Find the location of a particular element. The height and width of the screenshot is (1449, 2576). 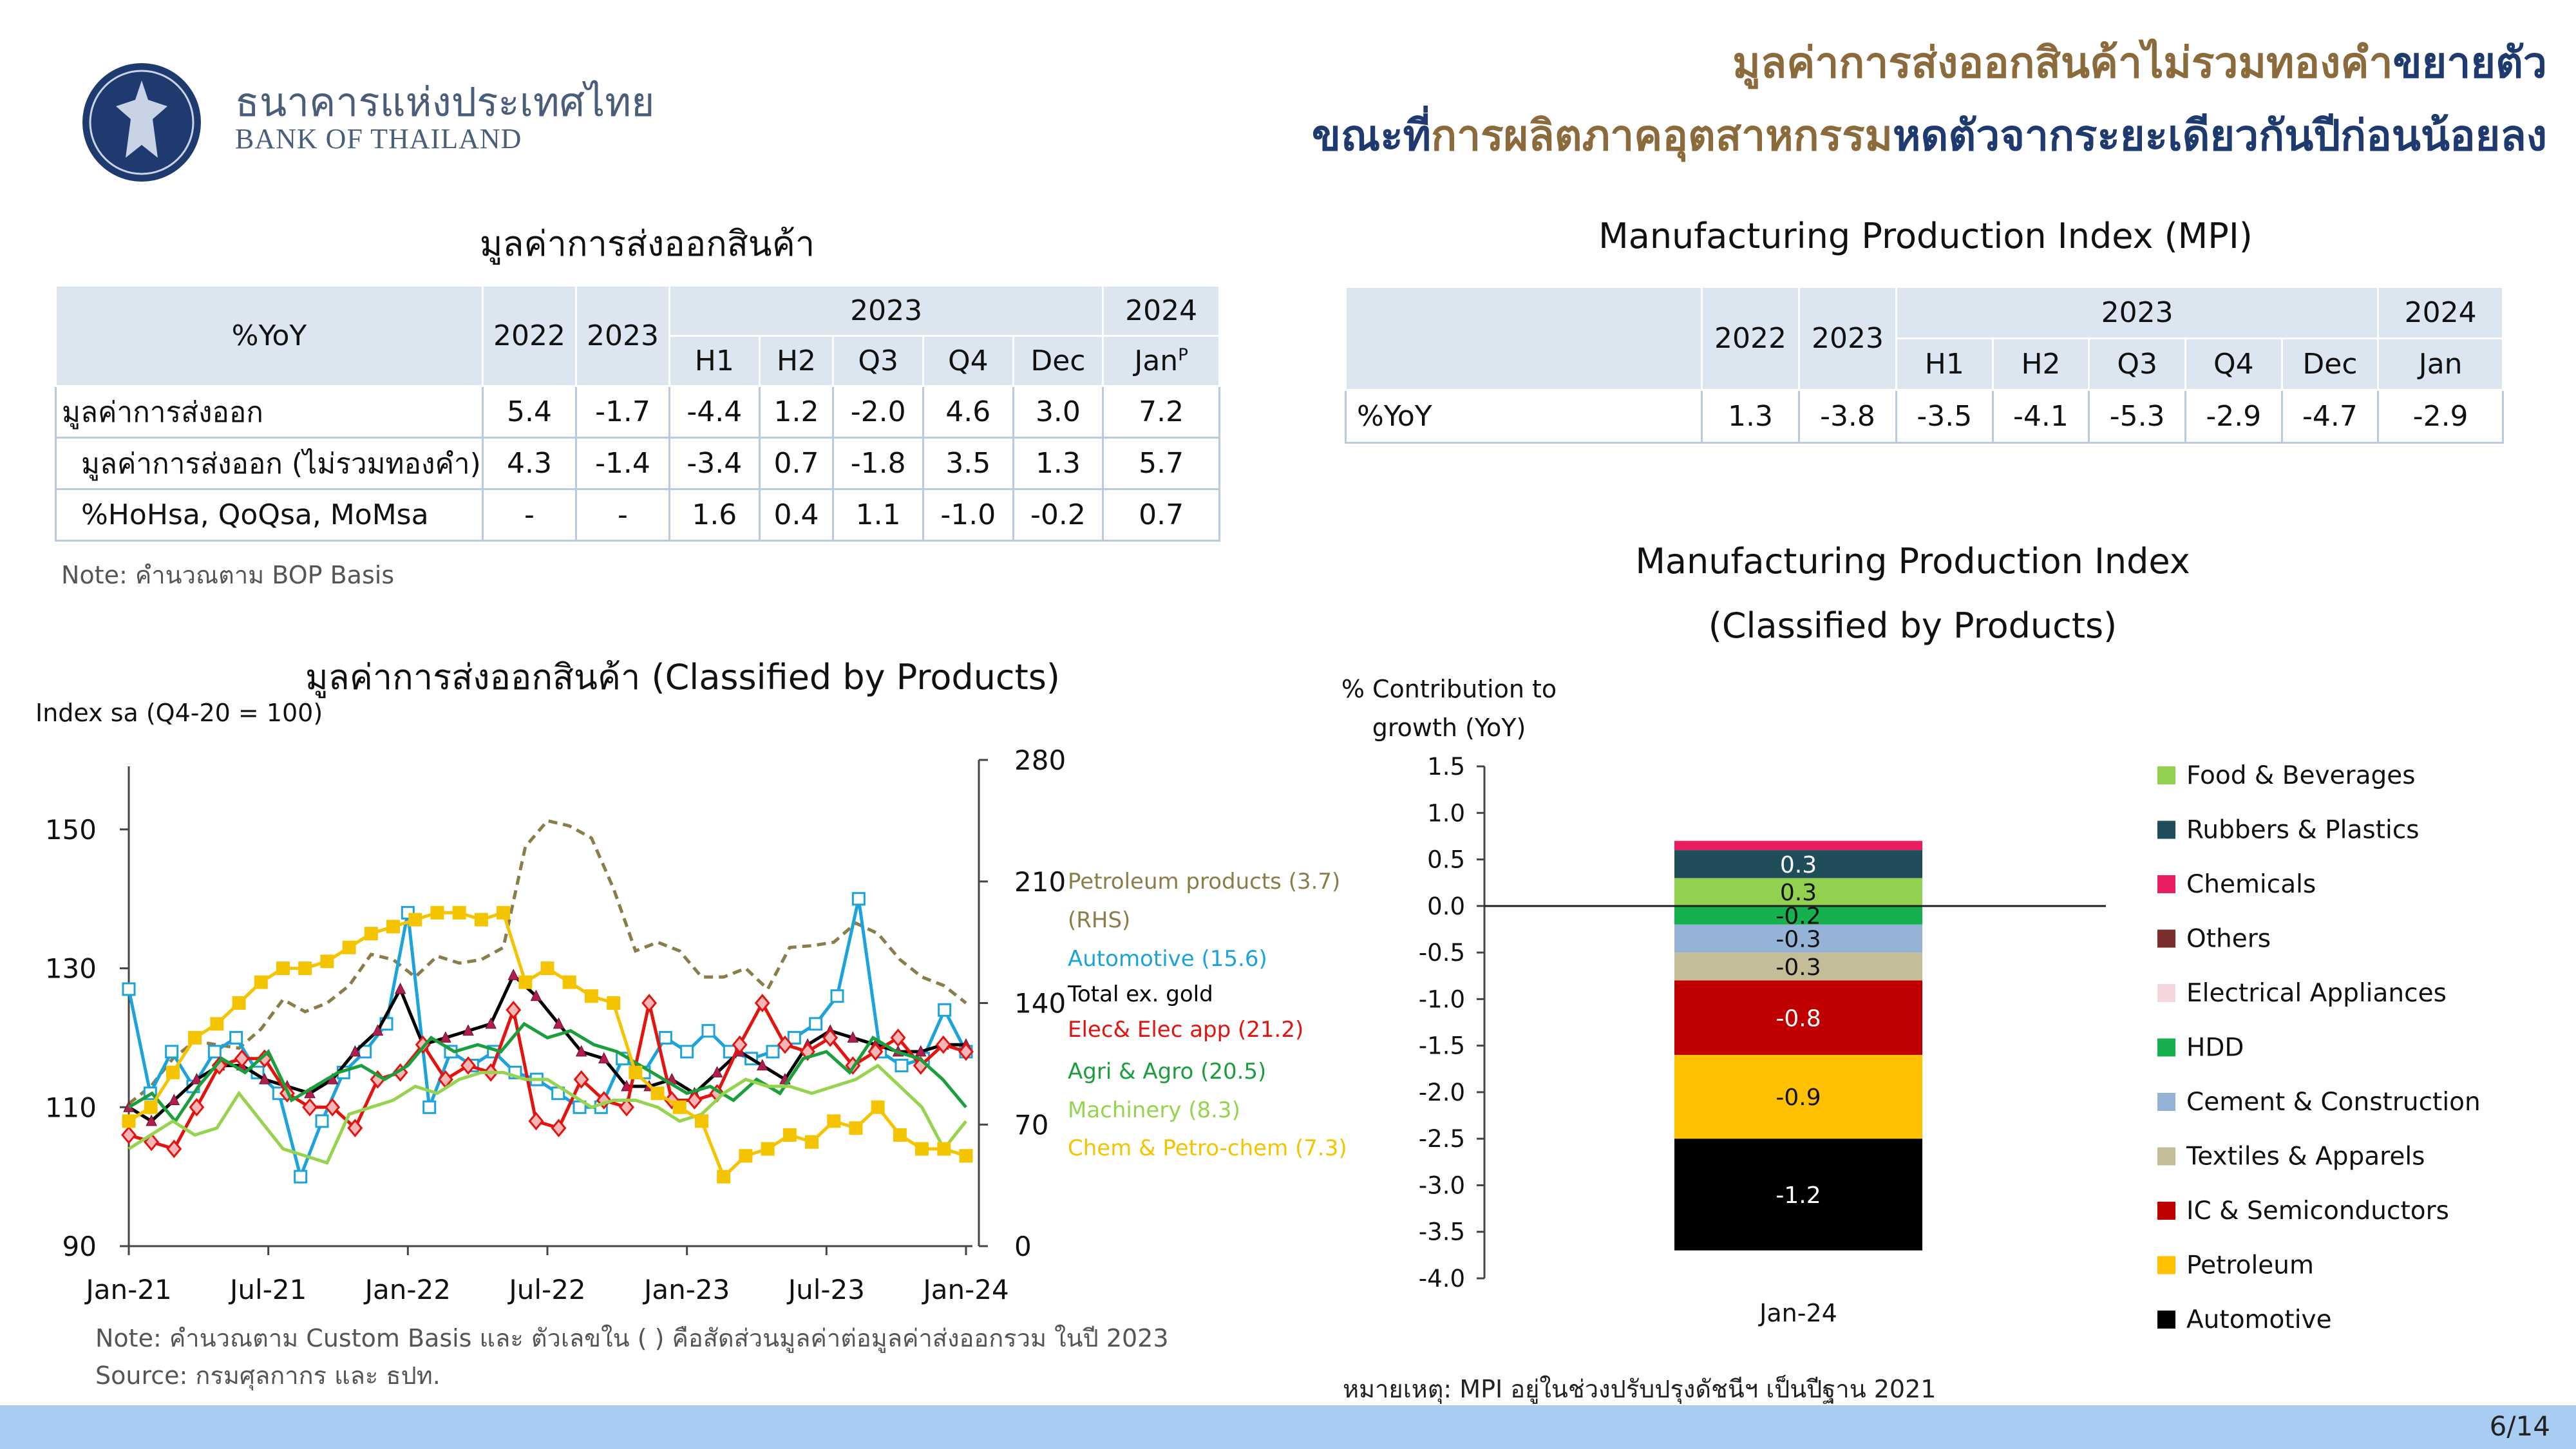

legend-label: IC & Semiconductors is located at coordinates (2317, 1211).